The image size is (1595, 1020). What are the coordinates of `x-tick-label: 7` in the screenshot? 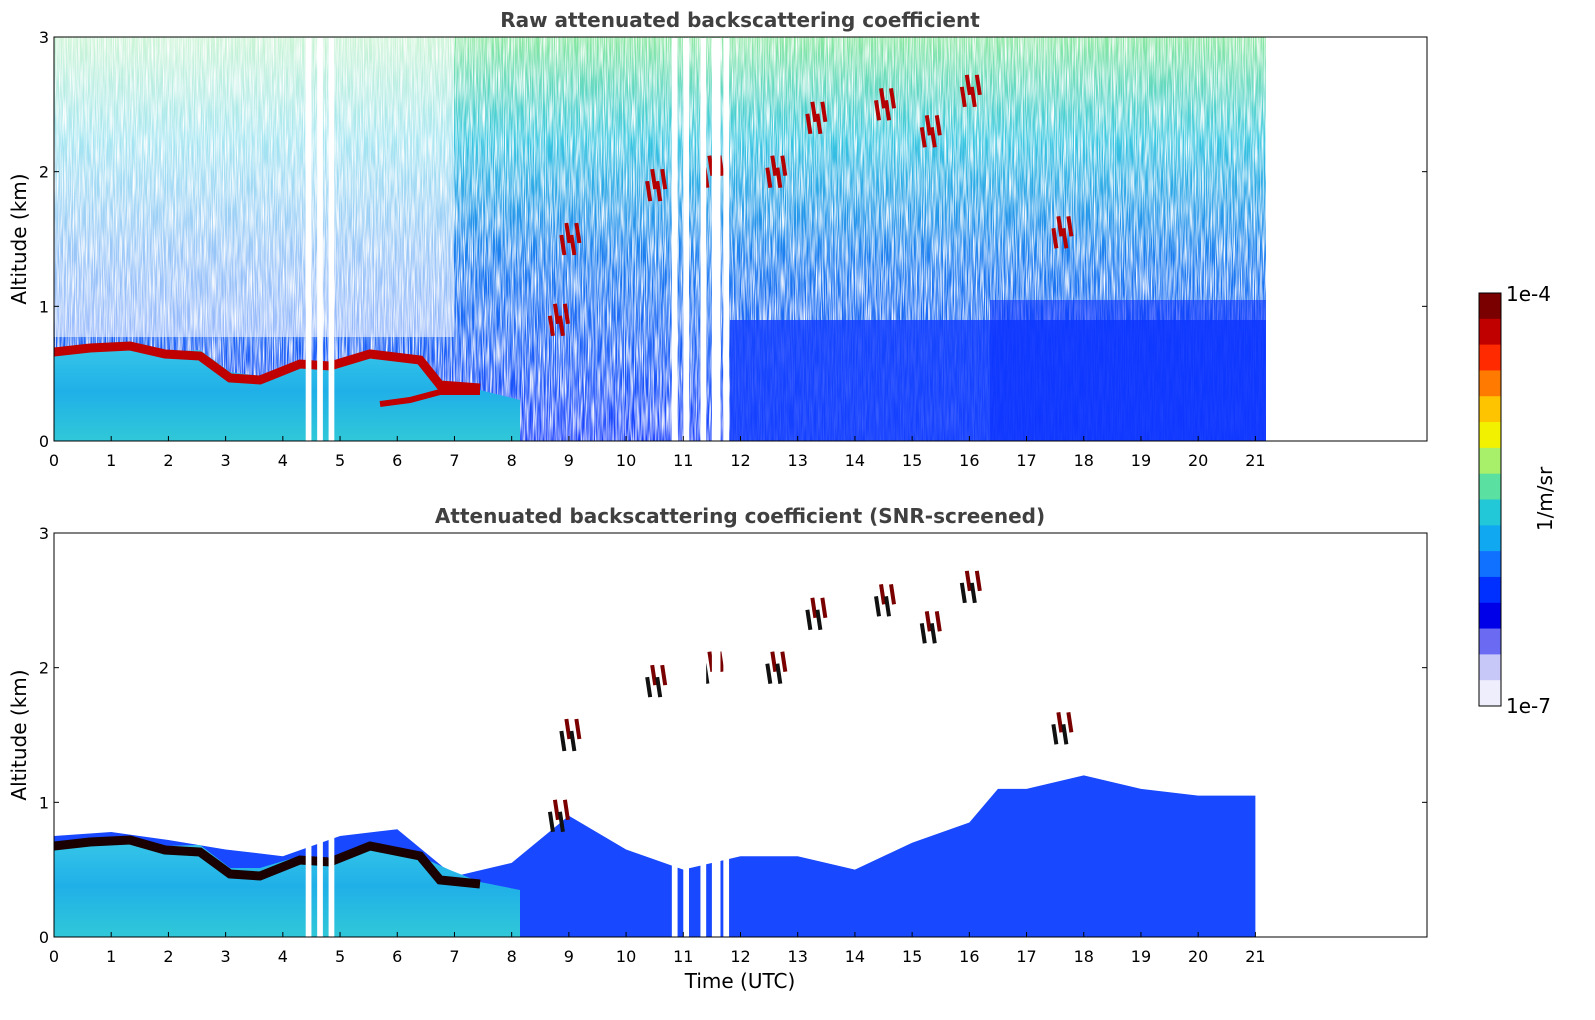 It's located at (454, 956).